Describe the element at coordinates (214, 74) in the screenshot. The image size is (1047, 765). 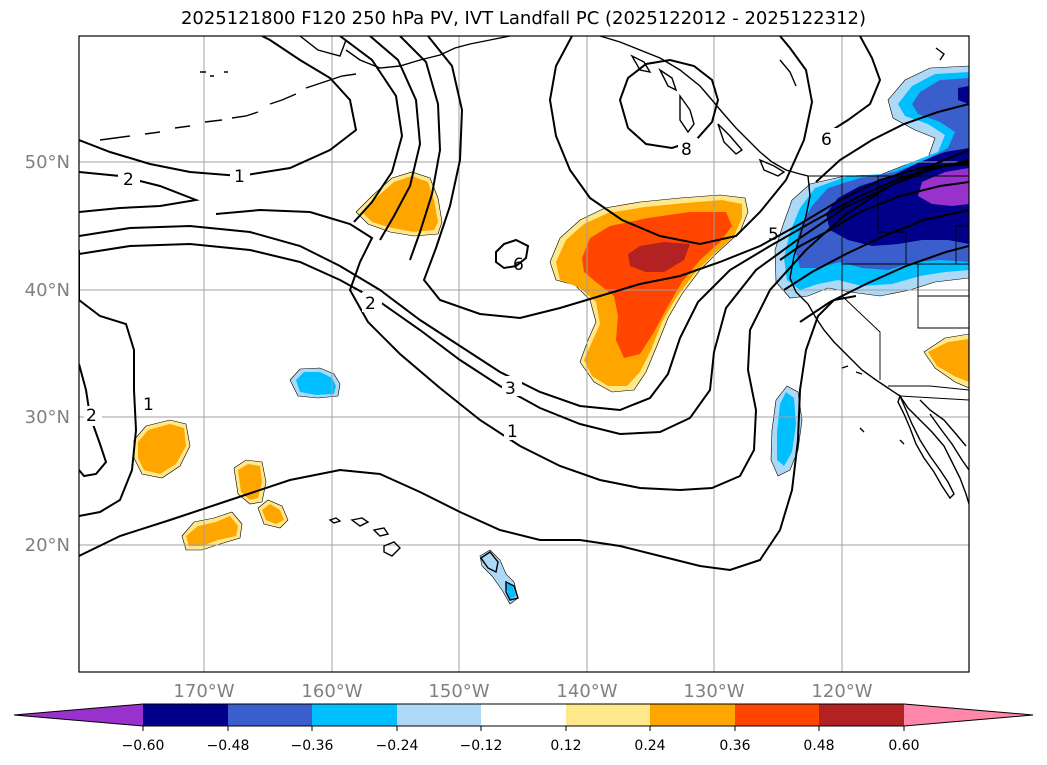
I see `aleutian-dots` at that location.